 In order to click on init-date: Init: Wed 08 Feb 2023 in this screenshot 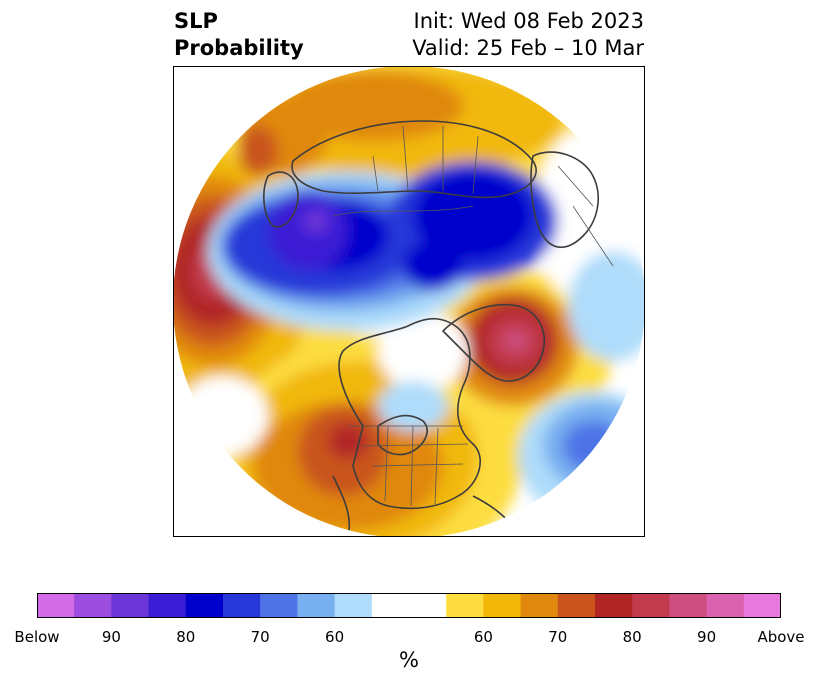, I will do `click(528, 21)`.